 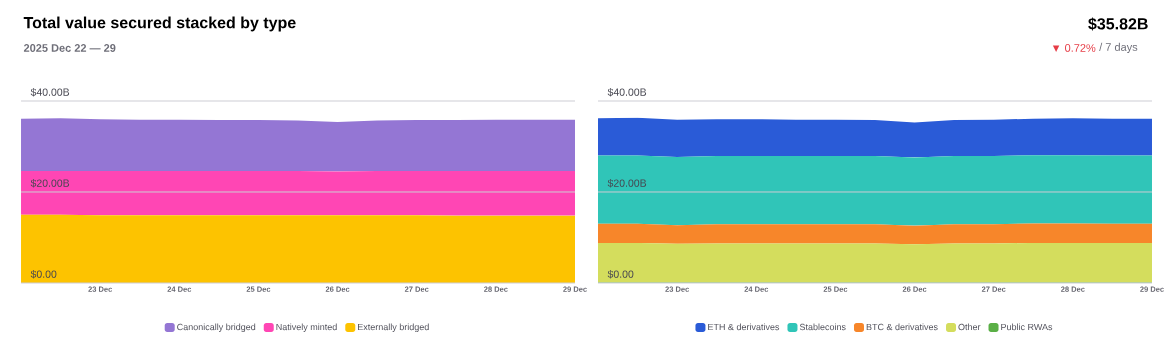 What do you see at coordinates (1074, 48) in the screenshot?
I see `text: ▼ 0.72%` at bounding box center [1074, 48].